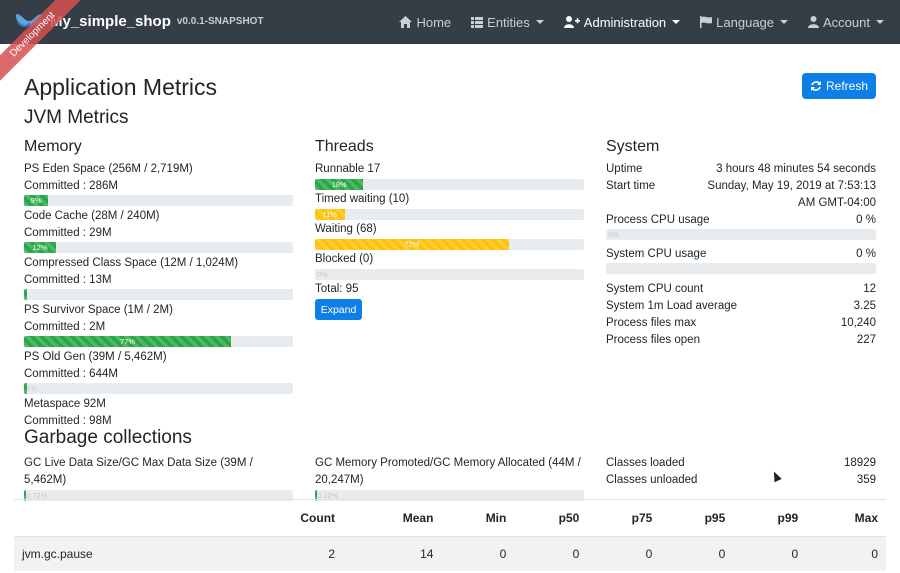  I want to click on system-row: System CPU count 12, so click(741, 289).